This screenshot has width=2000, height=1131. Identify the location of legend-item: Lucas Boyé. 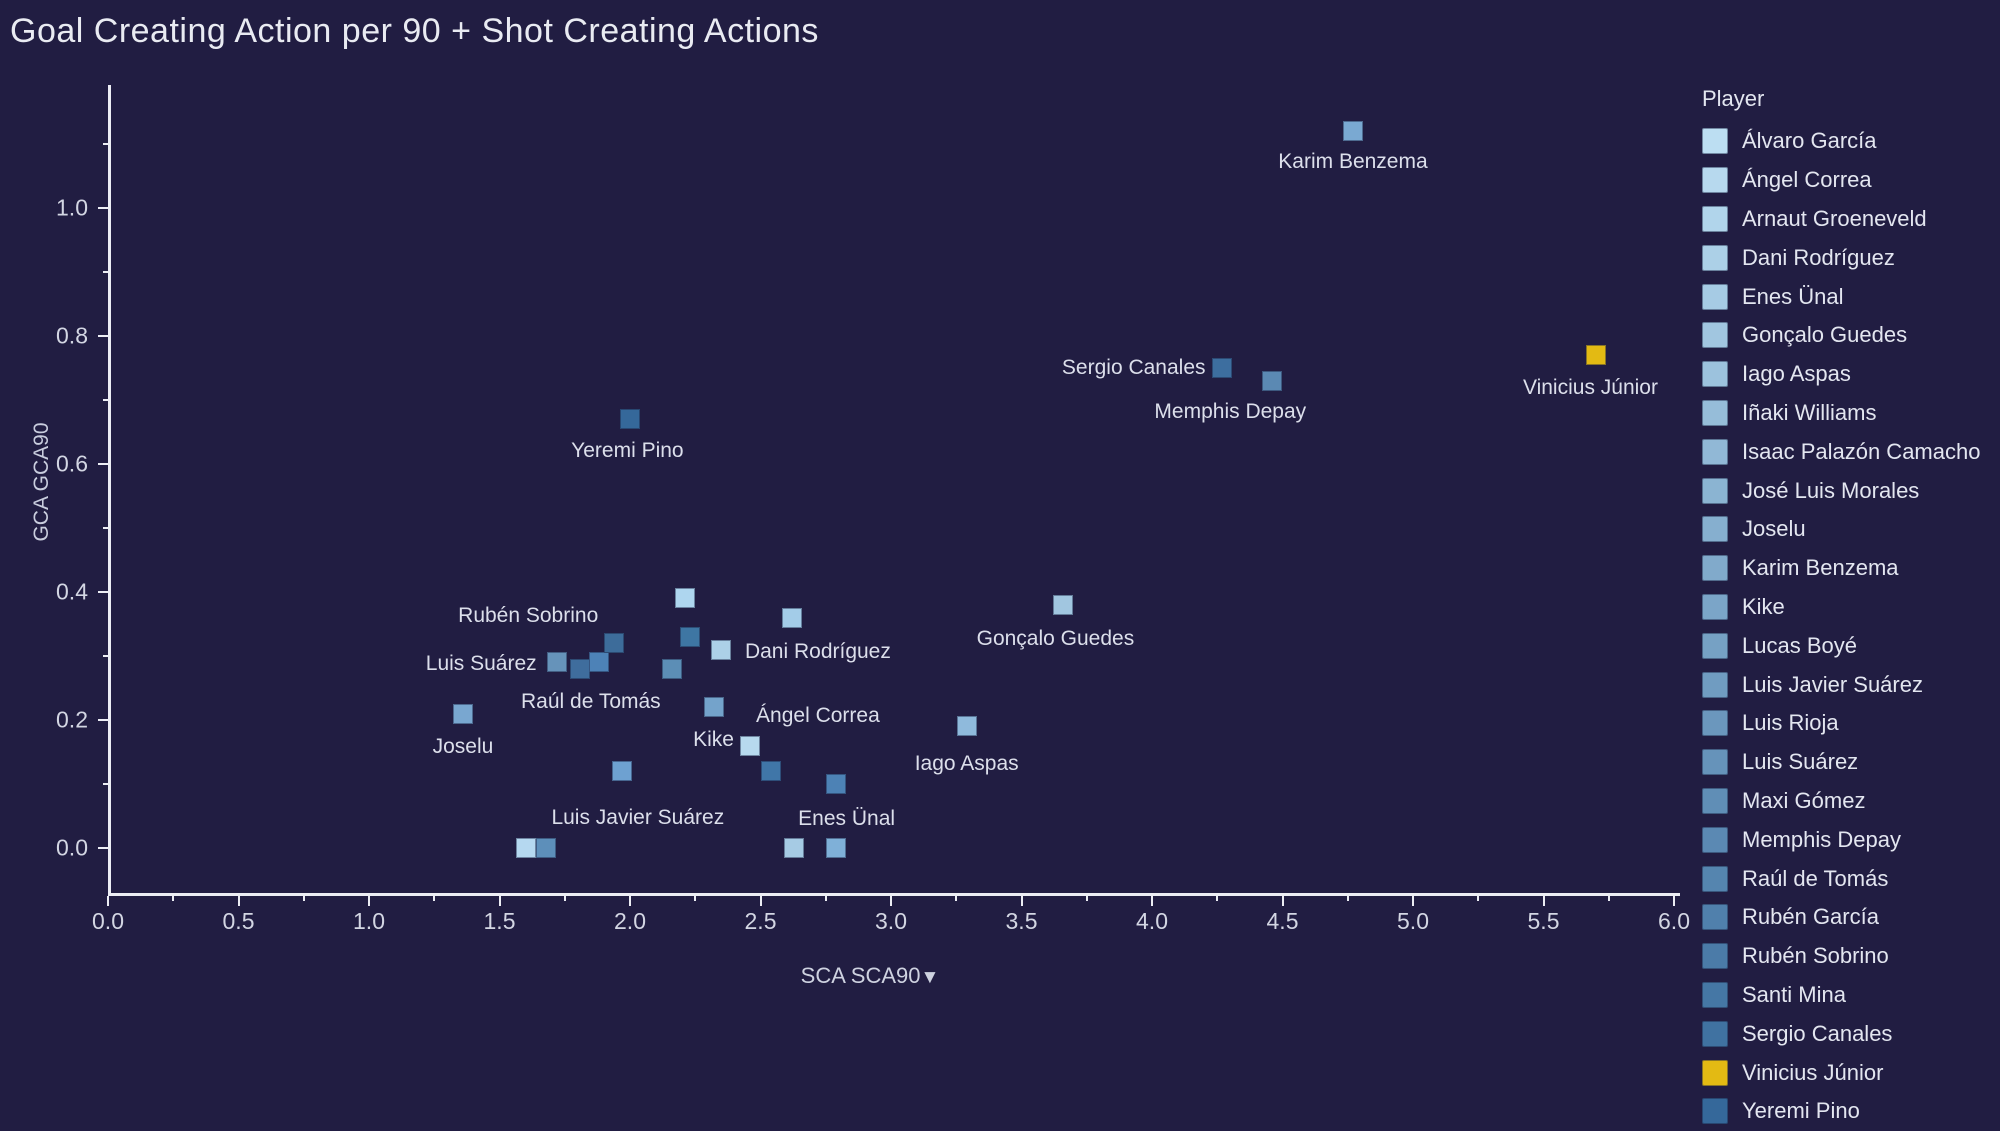
(1850, 645).